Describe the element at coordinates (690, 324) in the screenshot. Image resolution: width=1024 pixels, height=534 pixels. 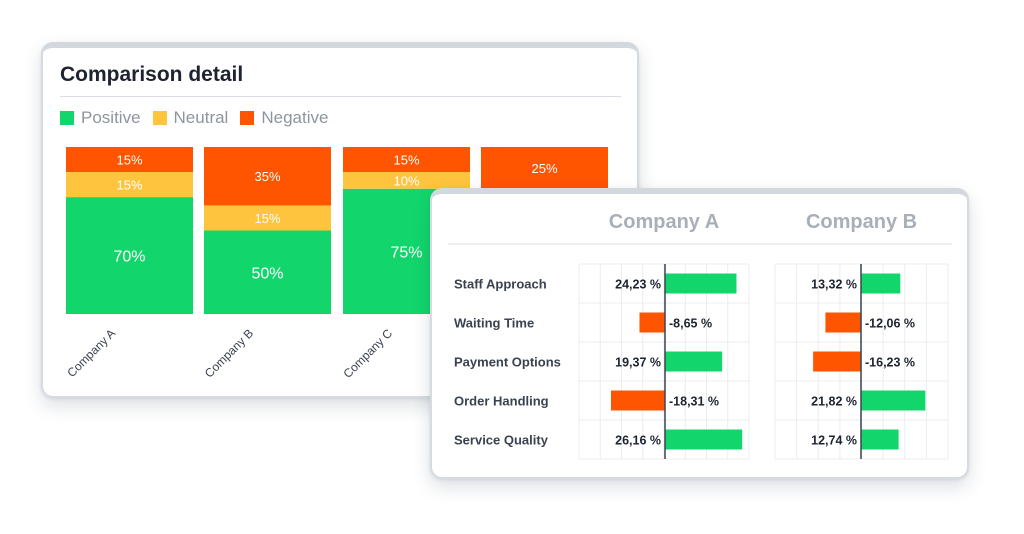
I see `bar-value-label: -8,65 %` at that location.